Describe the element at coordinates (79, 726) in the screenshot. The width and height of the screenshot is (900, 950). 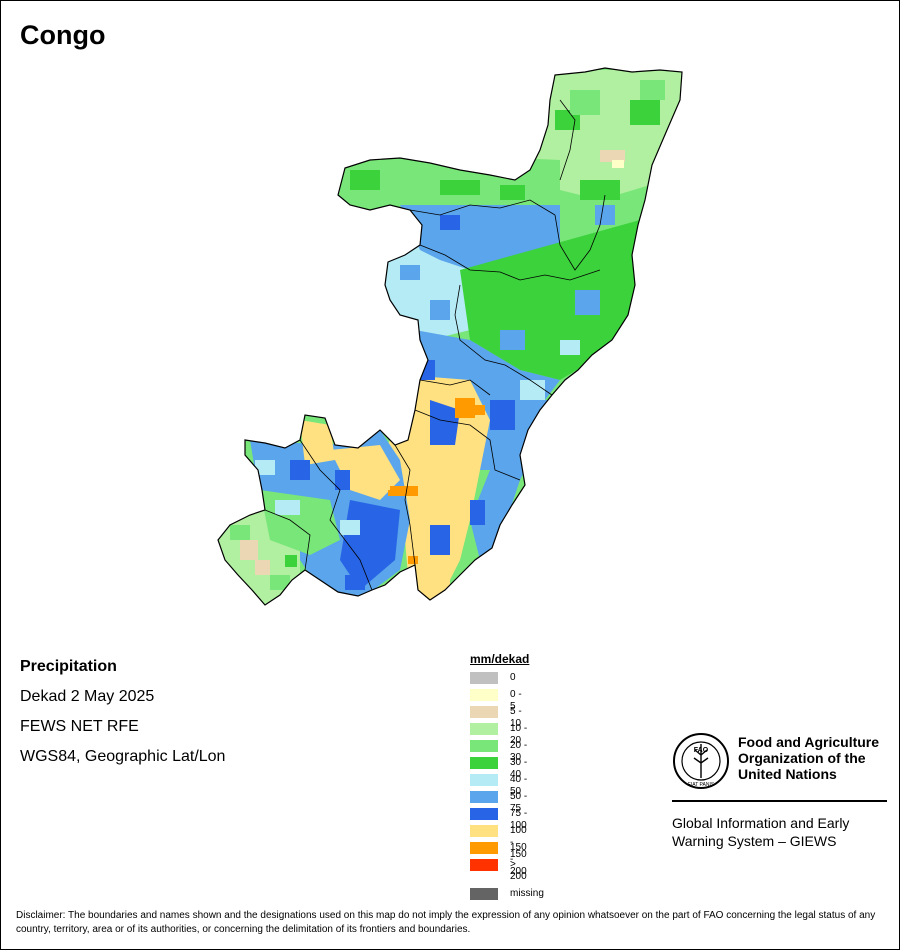
I see `source-label: FEWS NET RFE` at that location.